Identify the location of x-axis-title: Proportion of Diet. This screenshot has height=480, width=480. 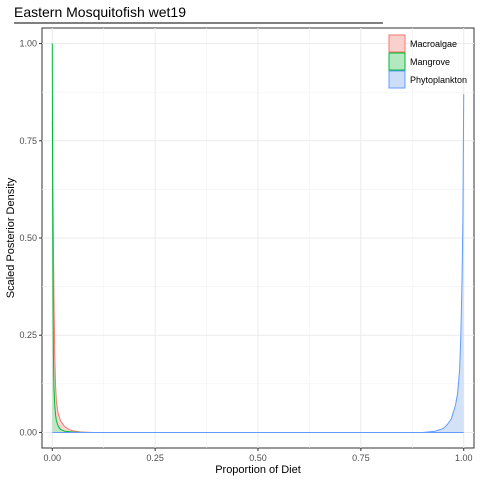
(258, 470).